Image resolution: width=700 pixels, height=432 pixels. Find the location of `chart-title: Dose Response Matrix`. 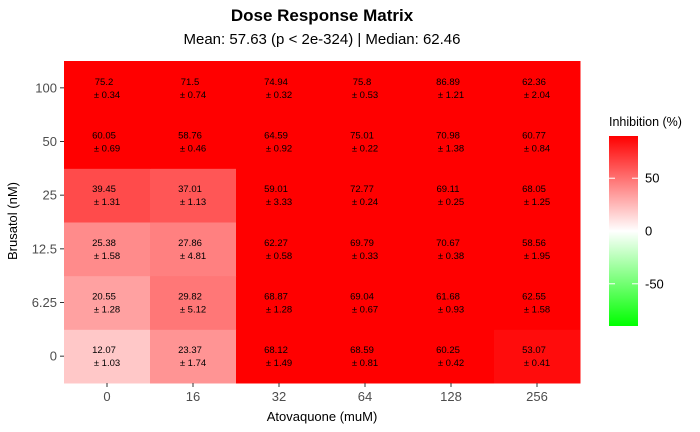

chart-title: Dose Response Matrix is located at coordinates (322, 15).